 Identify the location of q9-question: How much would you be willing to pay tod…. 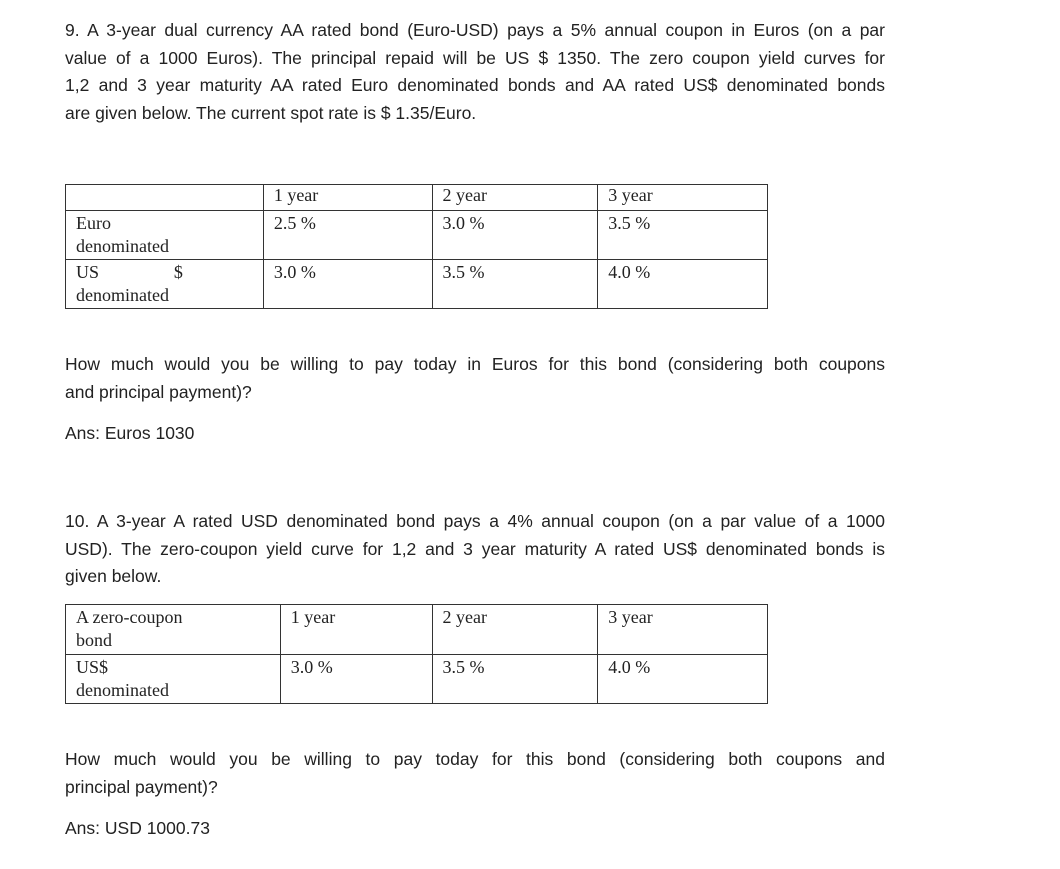
(475, 378).